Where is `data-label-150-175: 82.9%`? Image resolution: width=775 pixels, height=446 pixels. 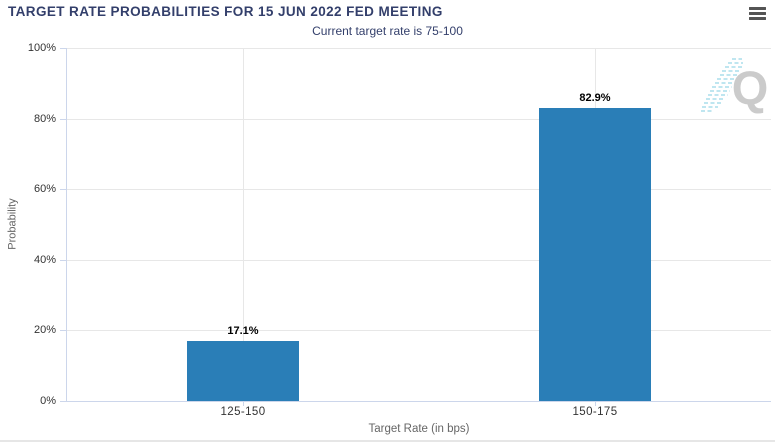 data-label-150-175: 82.9% is located at coordinates (595, 98).